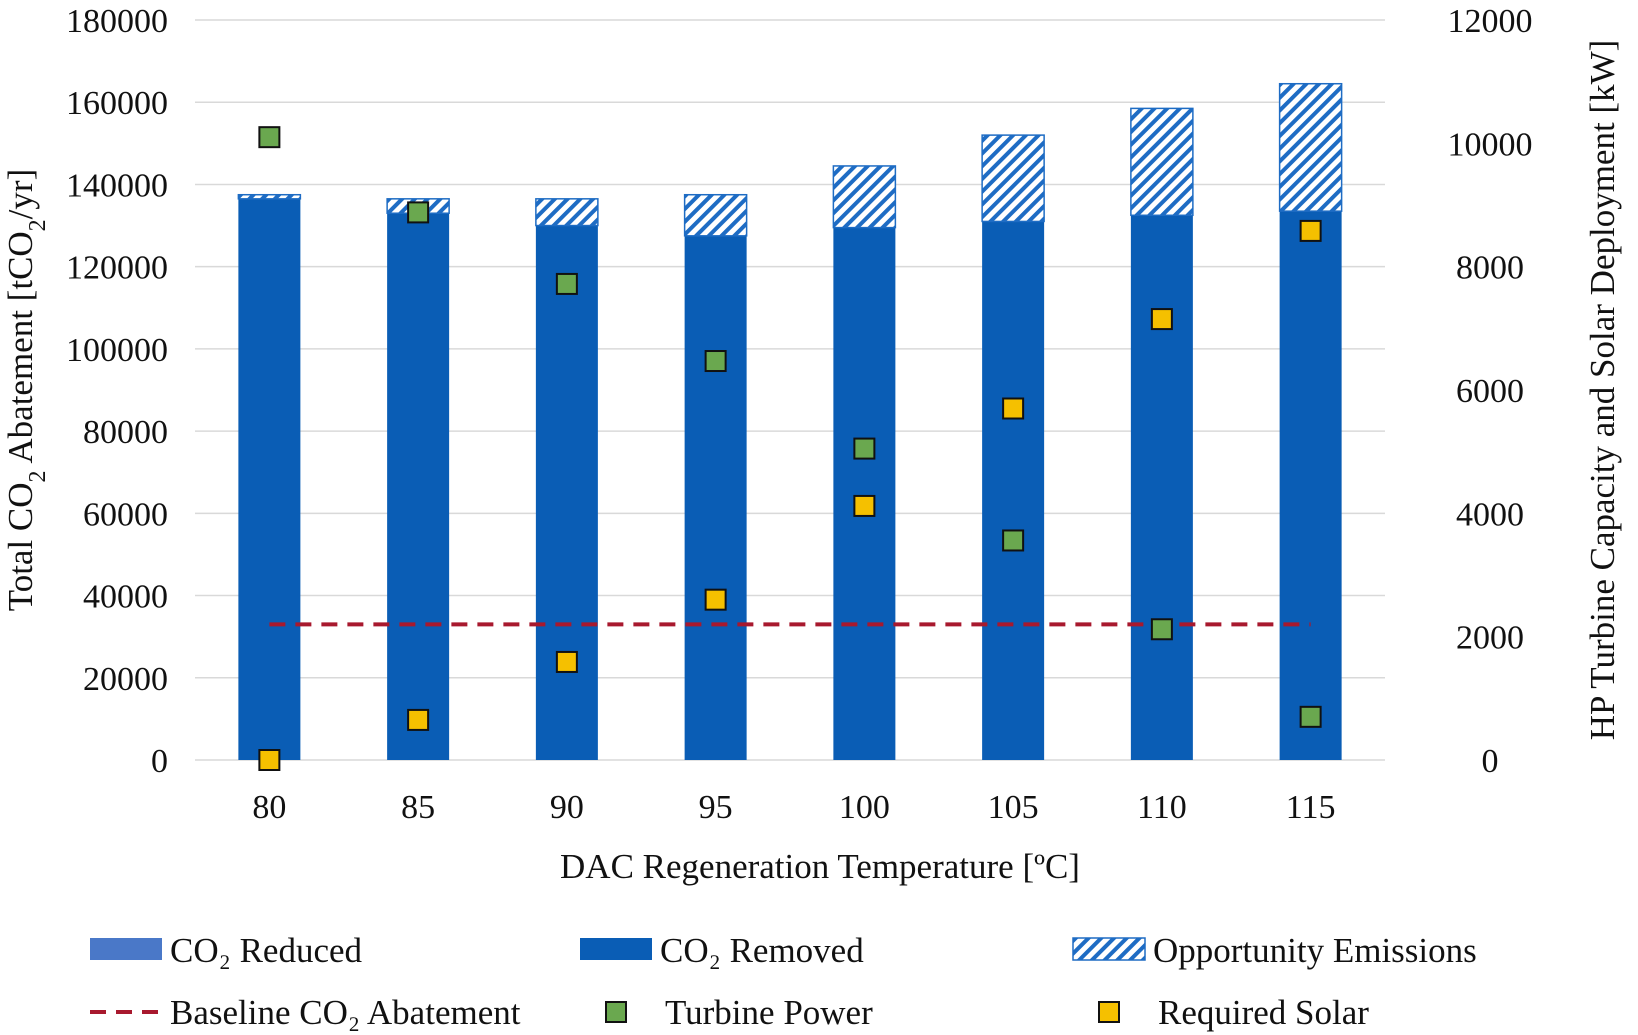 The width and height of the screenshot is (1638, 1035). I want to click on y-left-tick-label: 0, so click(159, 761).